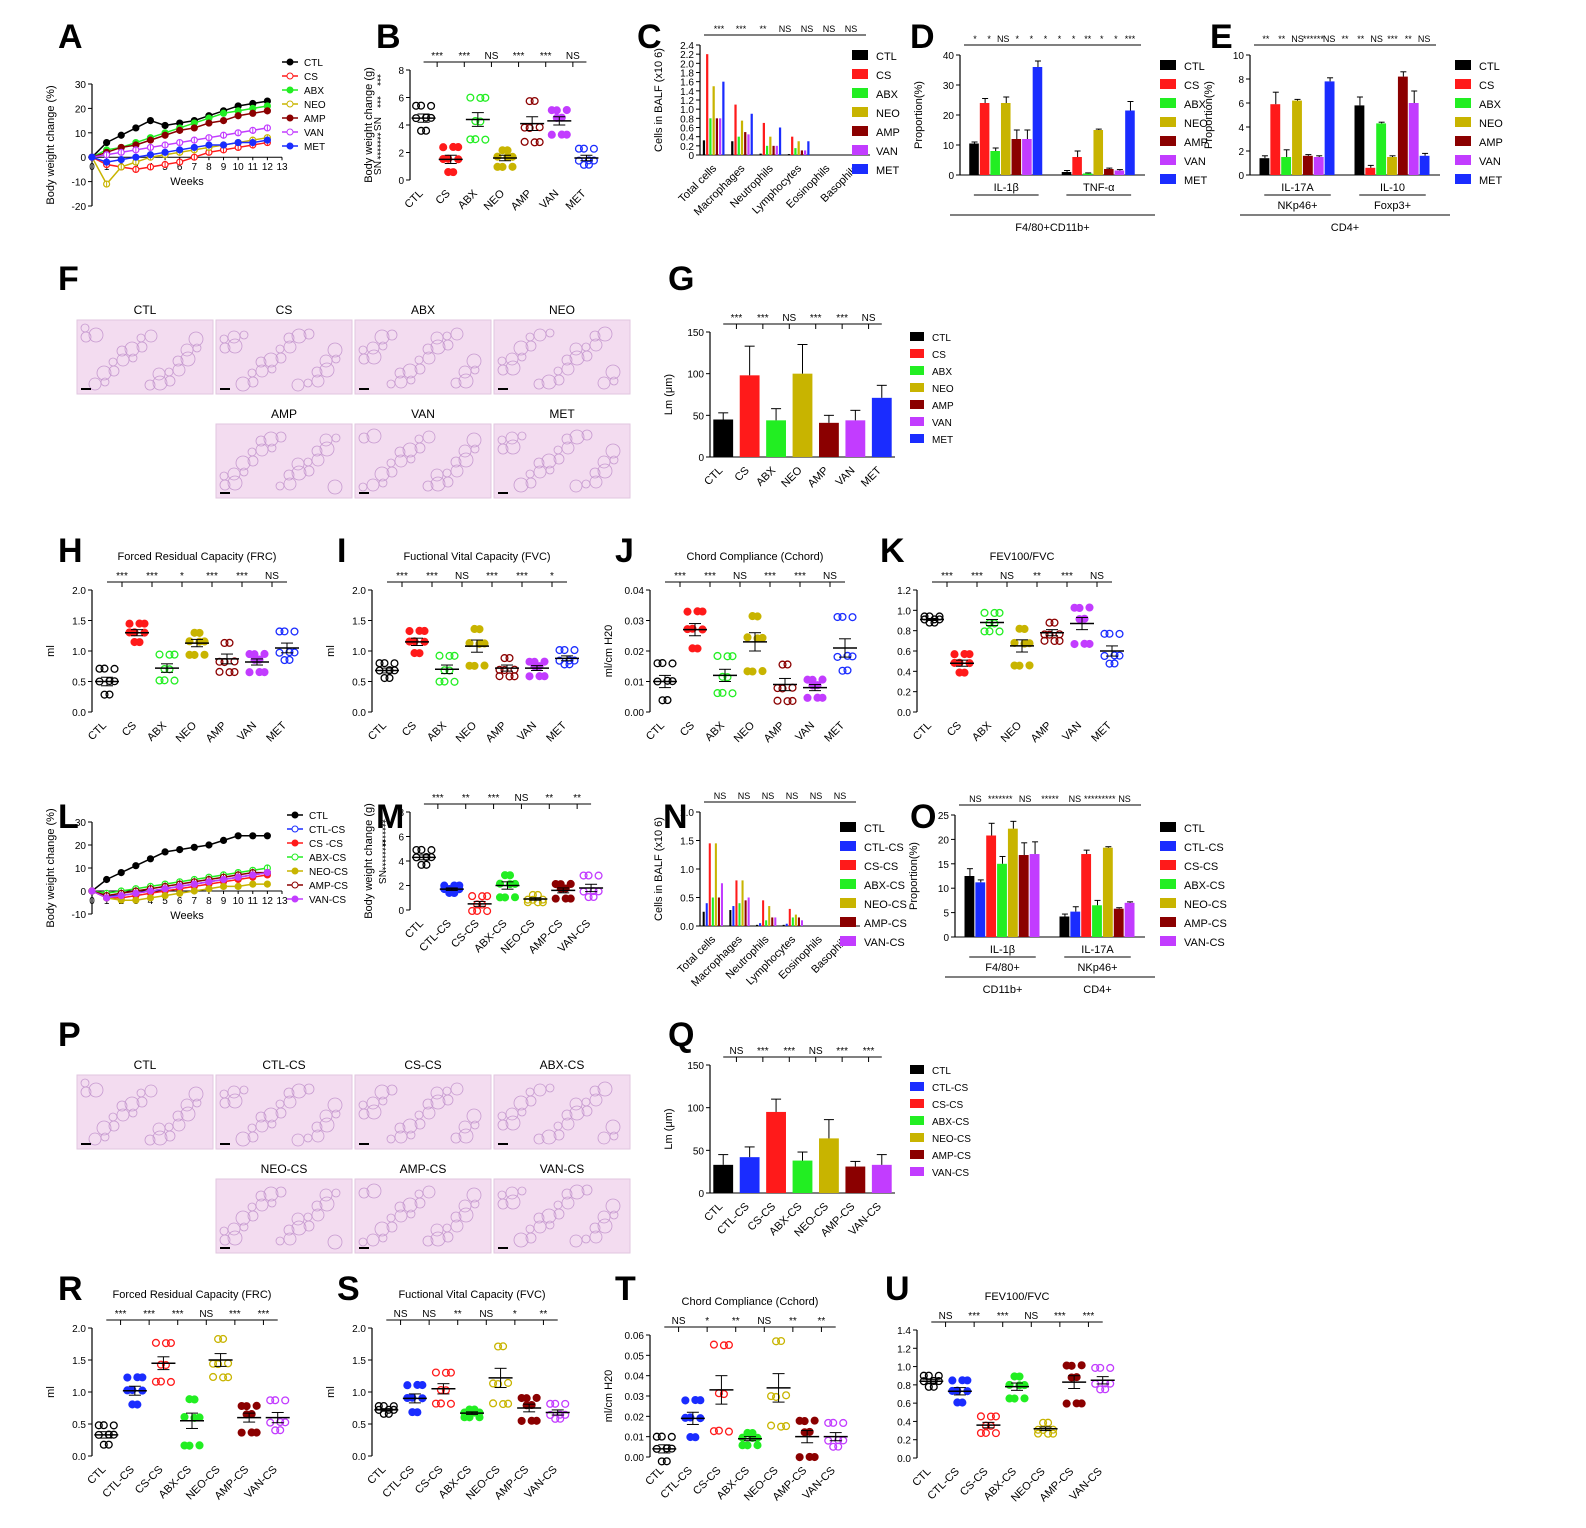  What do you see at coordinates (79, 591) in the screenshot?
I see `y-tick-label: 2.0` at bounding box center [79, 591].